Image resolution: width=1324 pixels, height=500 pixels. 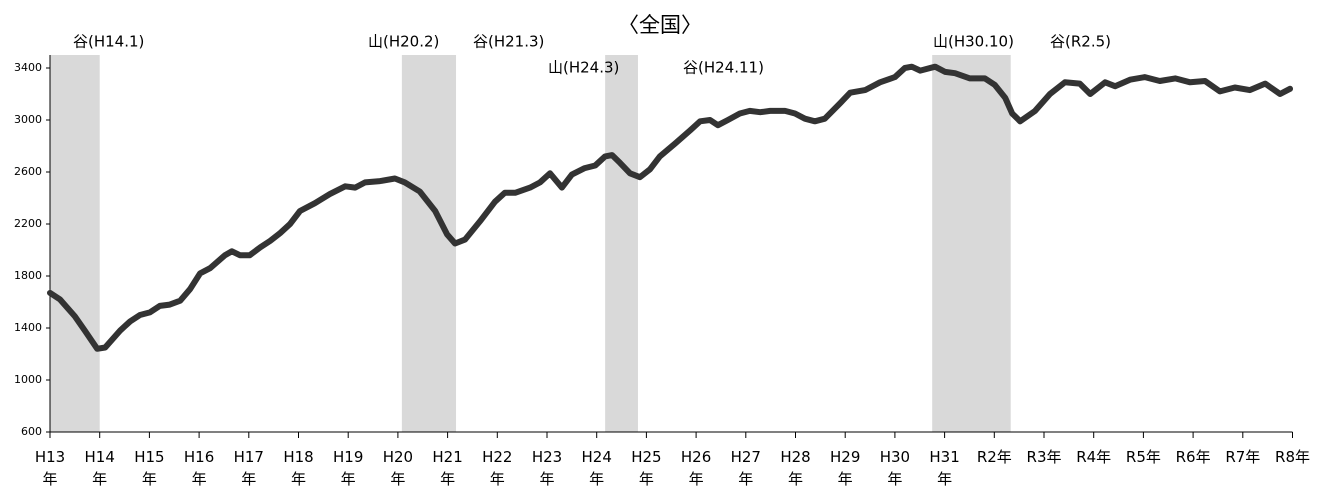 I want to click on x-tick-label: R7年, so click(x=1243, y=457).